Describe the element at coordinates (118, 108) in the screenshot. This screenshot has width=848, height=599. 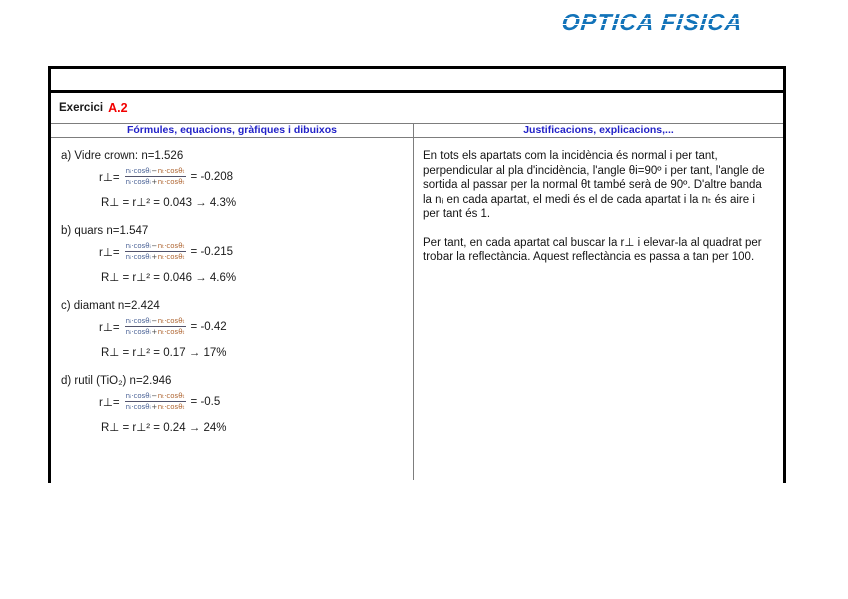
I see `exercise-number: A.2` at that location.